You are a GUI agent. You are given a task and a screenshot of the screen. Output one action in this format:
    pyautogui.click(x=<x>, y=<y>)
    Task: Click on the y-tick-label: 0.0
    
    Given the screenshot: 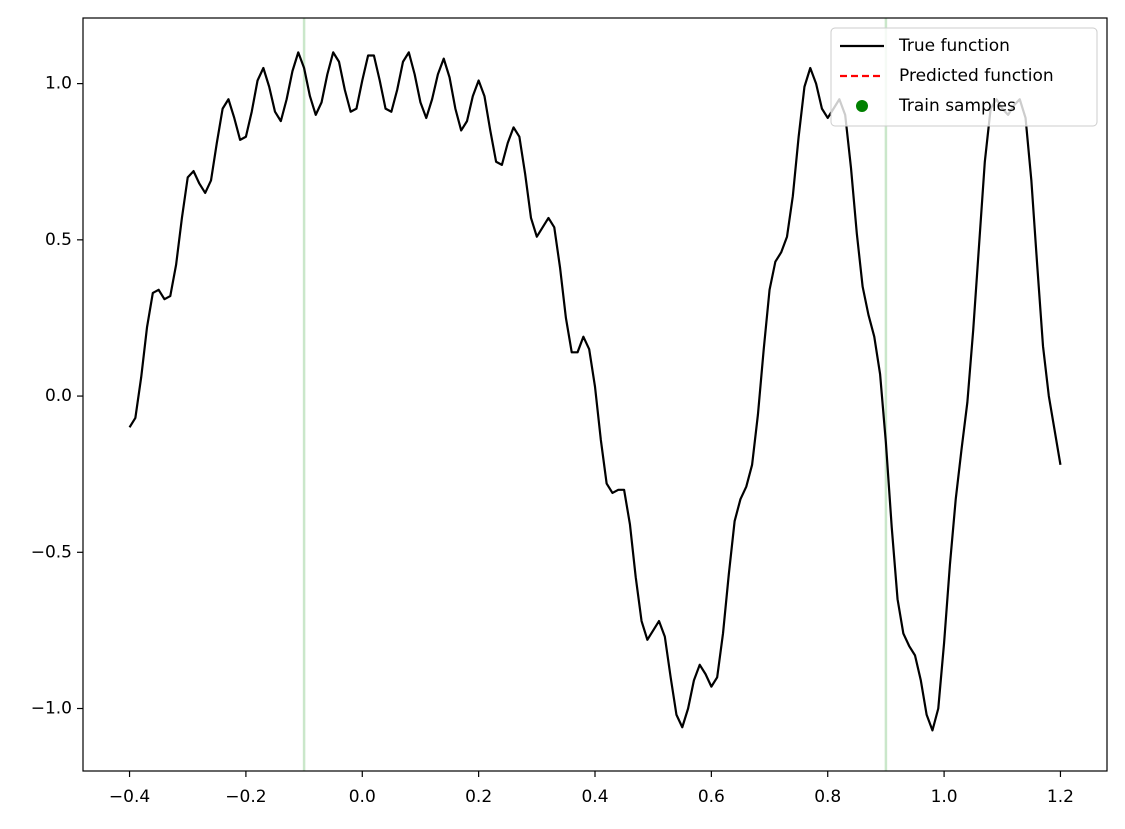 What is the action you would take?
    pyautogui.click(x=58, y=396)
    